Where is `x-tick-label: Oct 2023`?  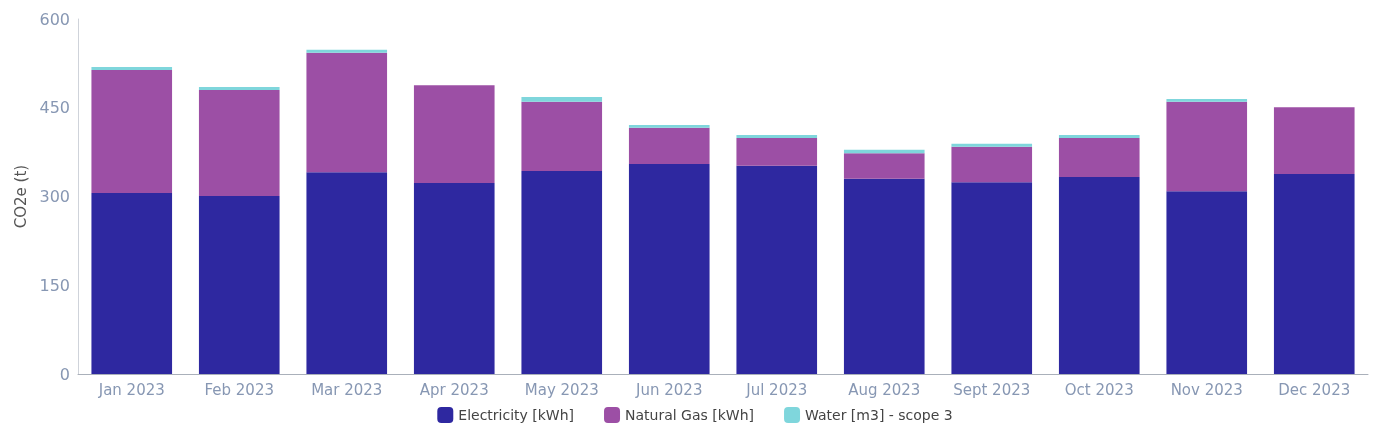
x-tick-label: Oct 2023 is located at coordinates (1099, 389).